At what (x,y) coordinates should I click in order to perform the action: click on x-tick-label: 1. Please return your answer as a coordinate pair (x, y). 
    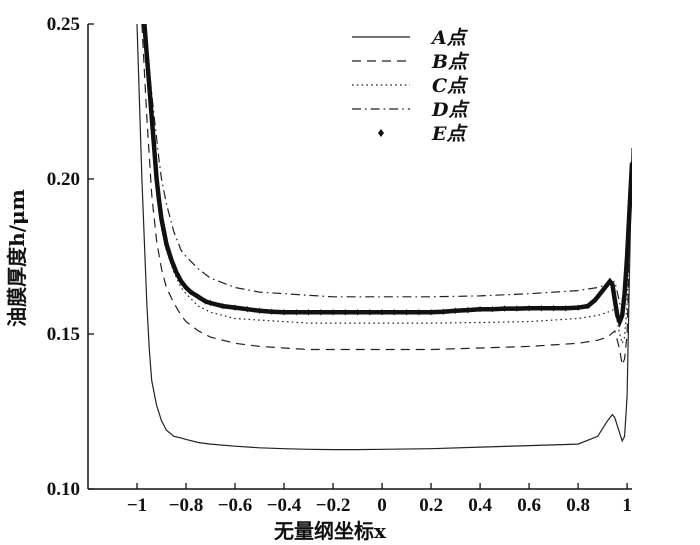
    Looking at the image, I should click on (627, 505).